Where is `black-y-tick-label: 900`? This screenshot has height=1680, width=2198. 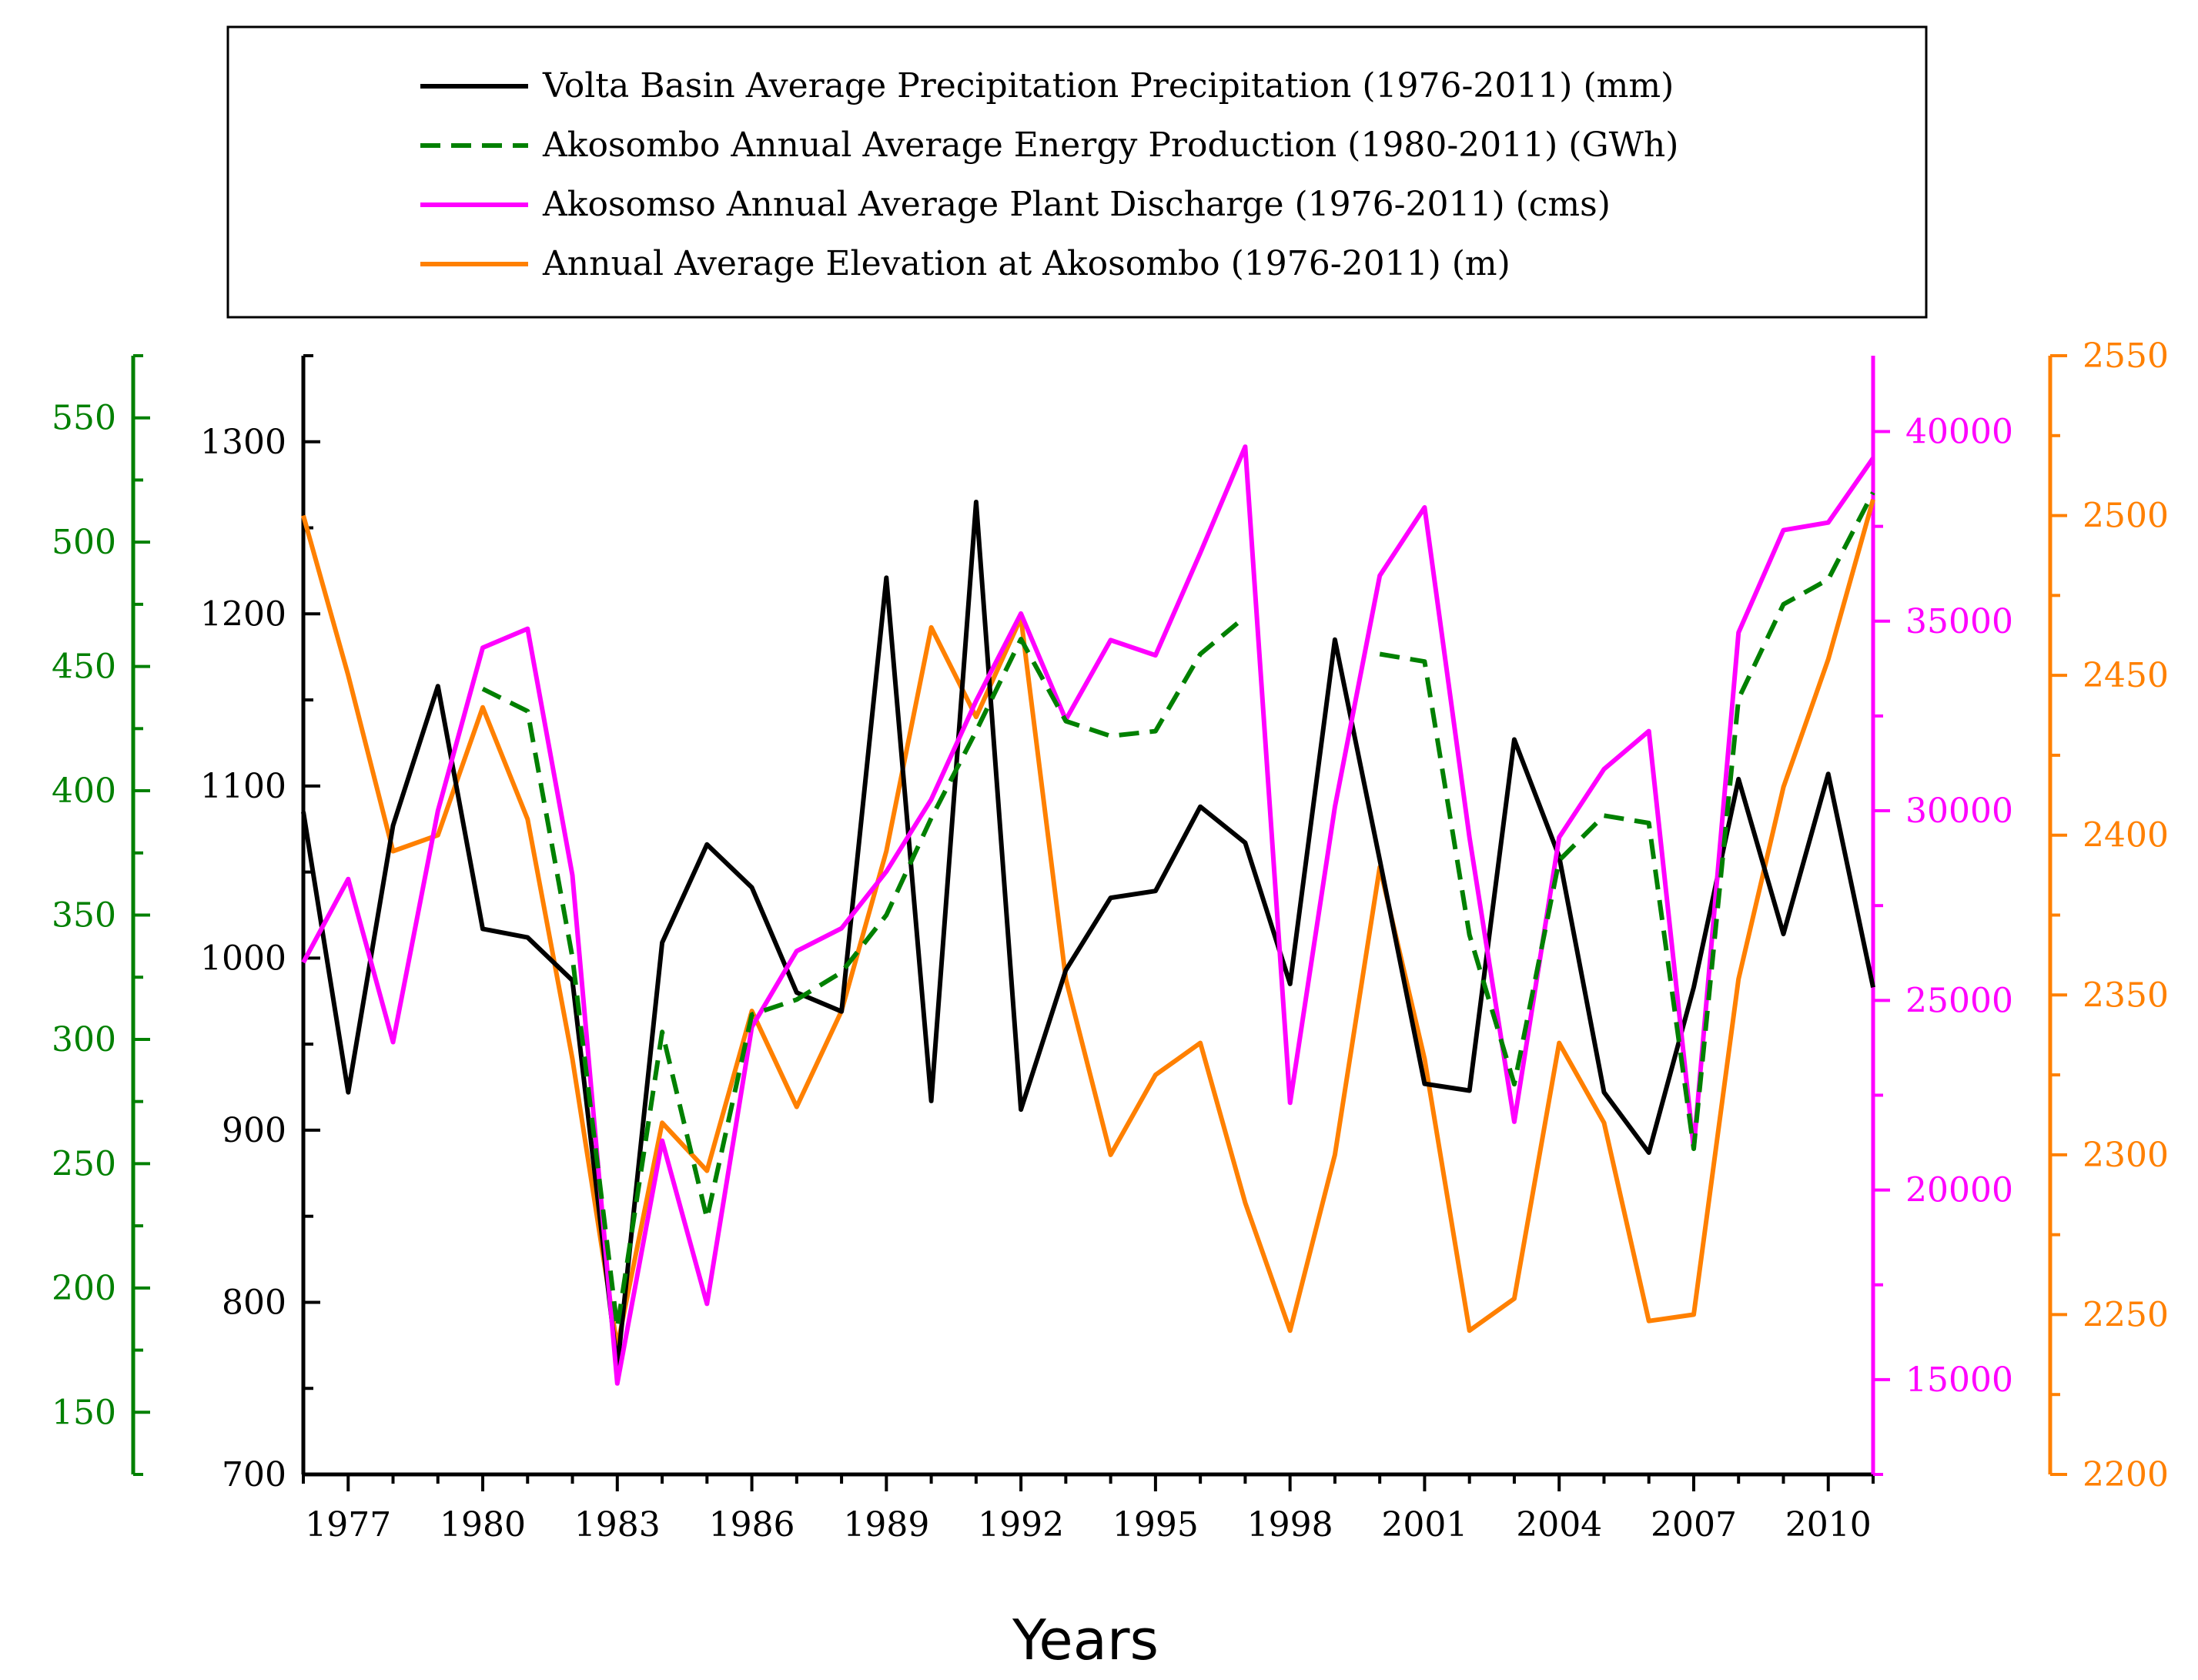
black-y-tick-label: 900 is located at coordinates (254, 1130).